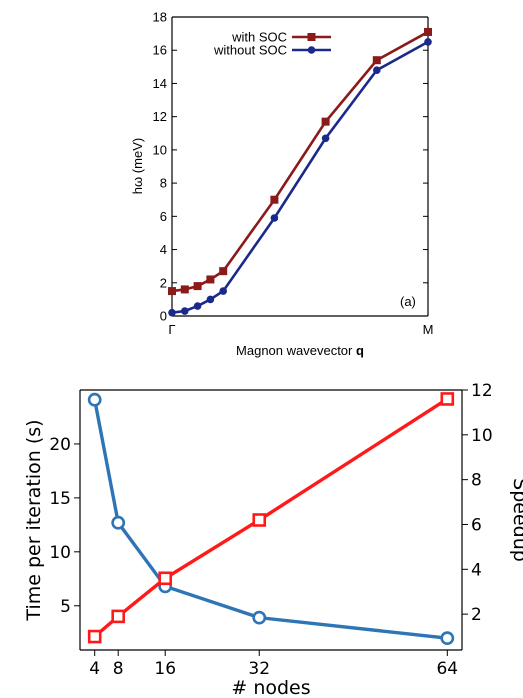 This screenshot has height=698, width=523. I want to click on p1-x-axis-label: Magnon wavevector q, so click(300, 350).